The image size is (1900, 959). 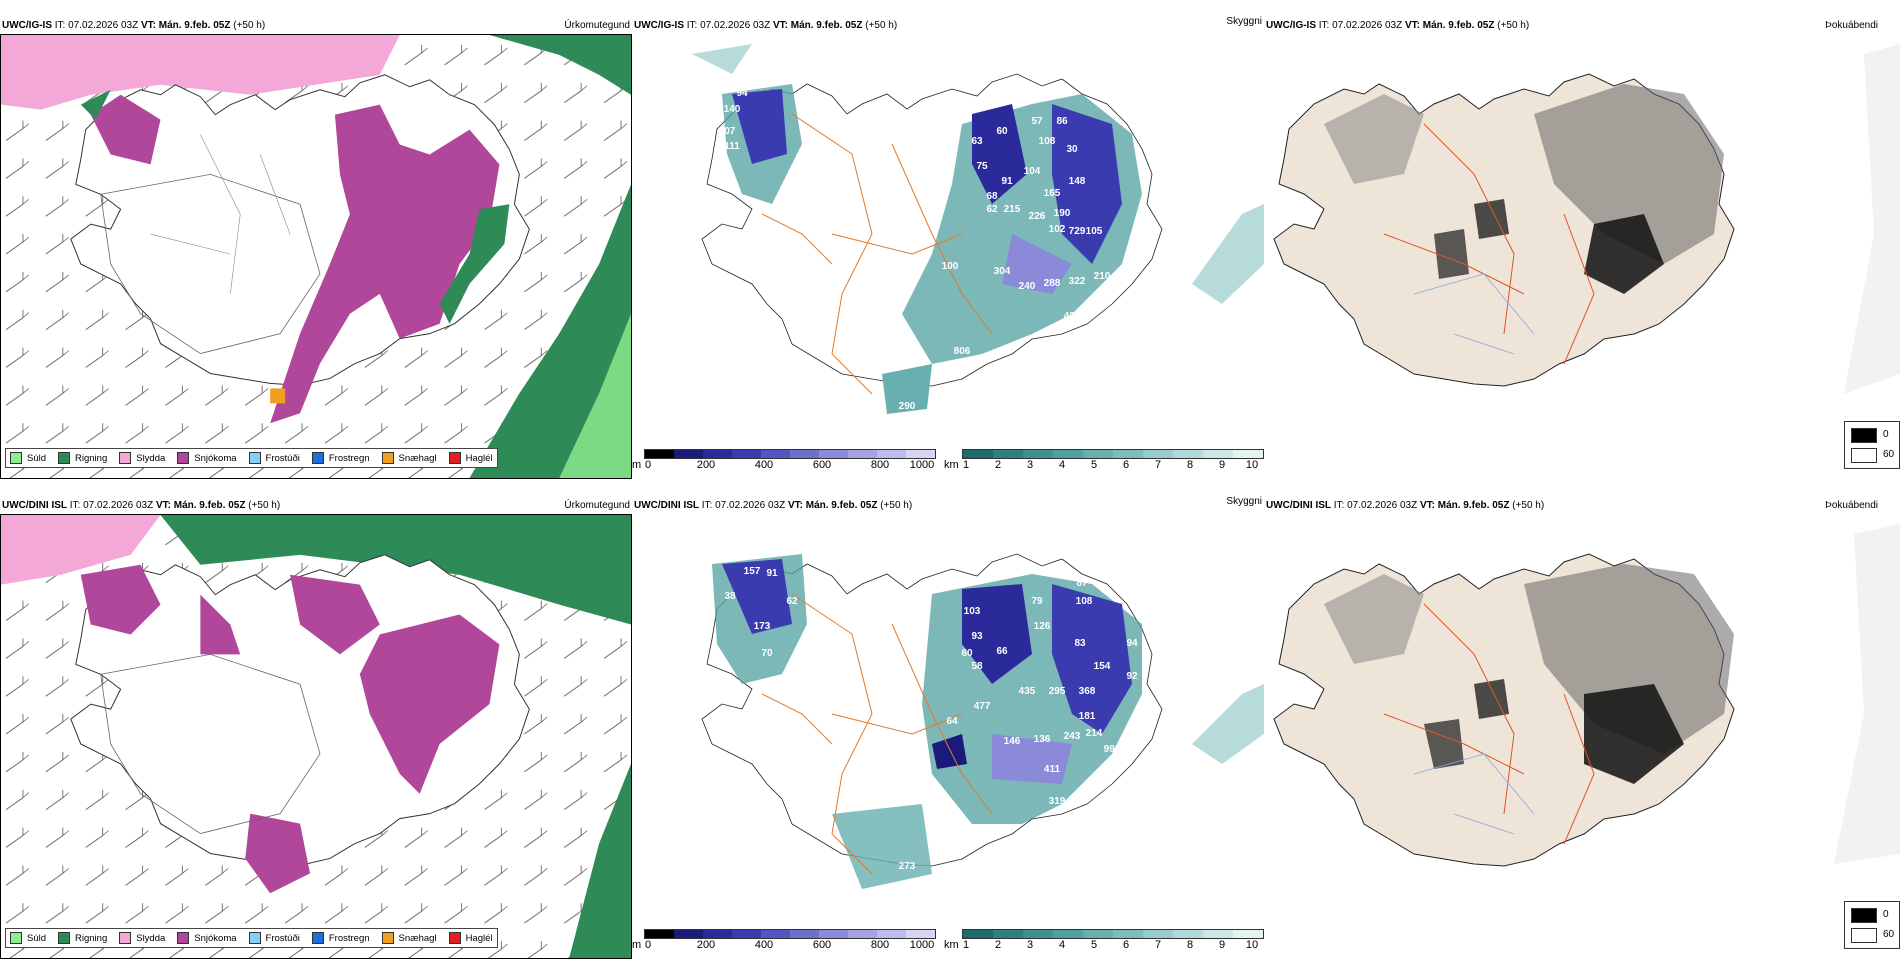 What do you see at coordinates (1002, 651) in the screenshot?
I see `ceiling-label: 66` at bounding box center [1002, 651].